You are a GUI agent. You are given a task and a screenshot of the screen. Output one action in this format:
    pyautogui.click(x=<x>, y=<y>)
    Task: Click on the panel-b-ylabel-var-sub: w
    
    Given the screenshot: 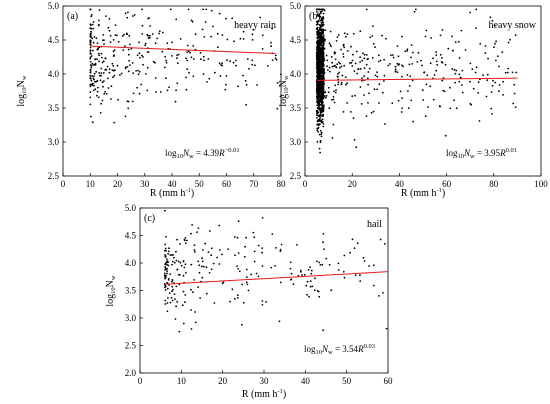 What is the action you would take?
    pyautogui.click(x=286, y=77)
    